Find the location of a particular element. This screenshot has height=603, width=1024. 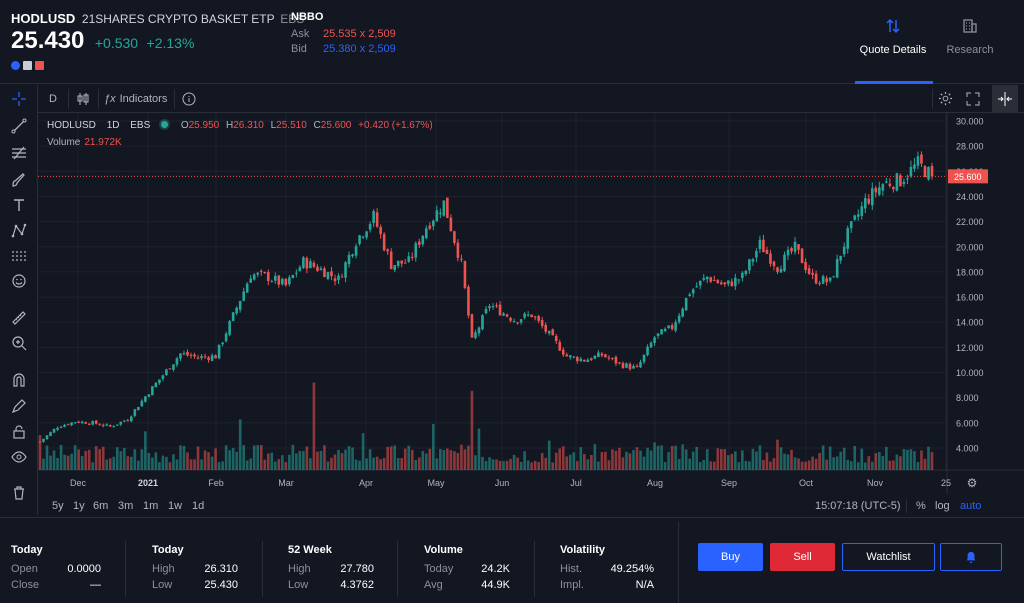

percent-scale-toggle: % is located at coordinates (921, 506).